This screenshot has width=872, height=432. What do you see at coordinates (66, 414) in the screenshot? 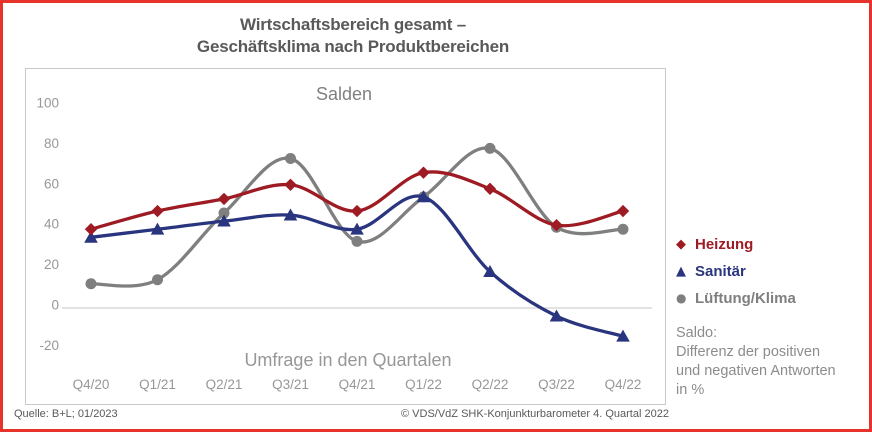
I see `footer-source: Quelle: B+L; 01/2023` at bounding box center [66, 414].